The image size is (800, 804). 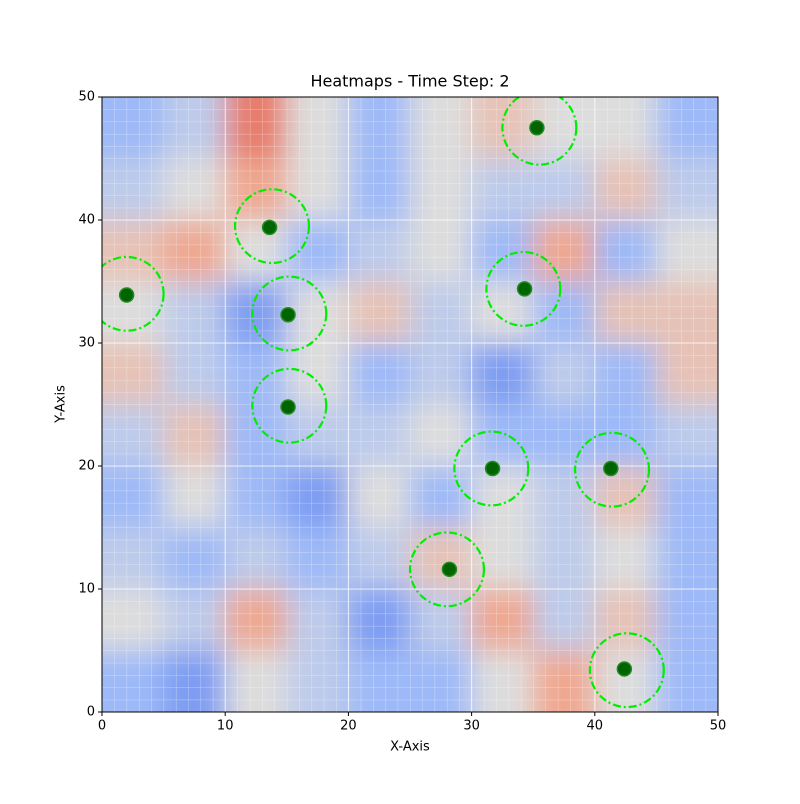 What do you see at coordinates (409, 81) in the screenshot?
I see `chart-title: Heatmaps - Time Step: 2` at bounding box center [409, 81].